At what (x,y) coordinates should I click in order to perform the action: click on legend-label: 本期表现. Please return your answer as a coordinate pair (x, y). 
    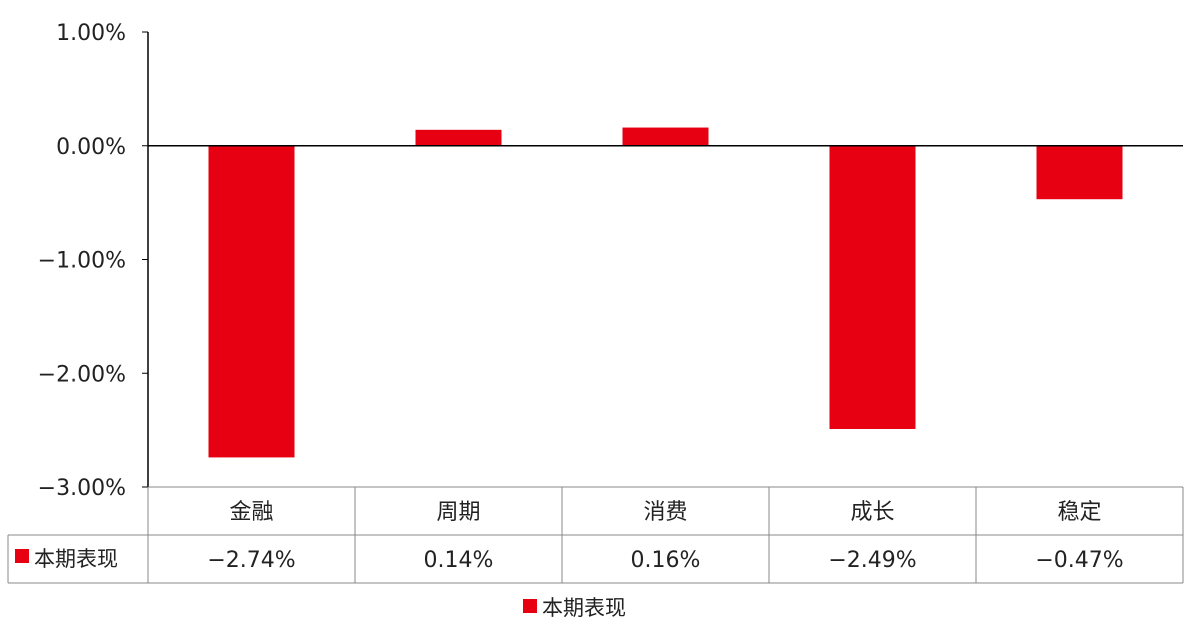
    Looking at the image, I should click on (584, 608).